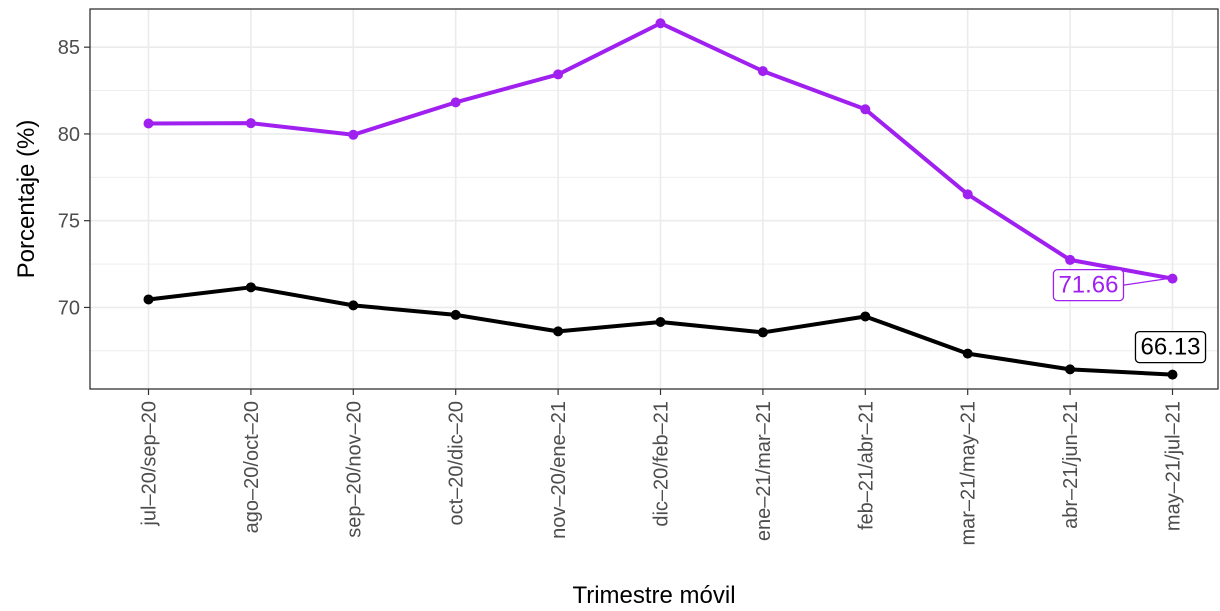 The width and height of the screenshot is (1220, 611). Describe the element at coordinates (969, 473) in the screenshot. I see `x-tick-label: mar–21/may–21` at that location.